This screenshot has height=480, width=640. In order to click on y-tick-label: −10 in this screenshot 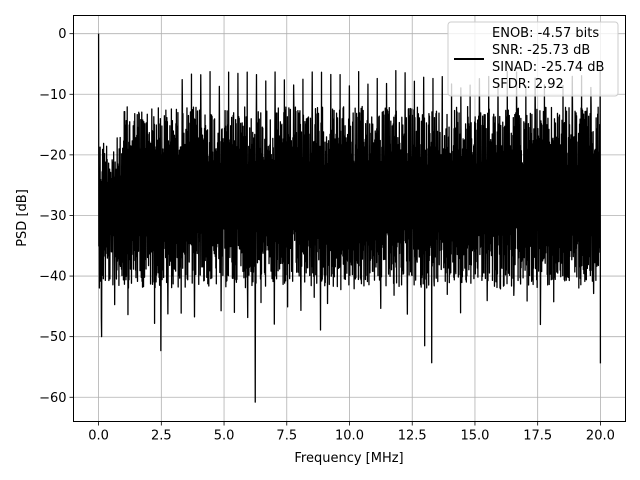, I will do `click(52, 95)`.